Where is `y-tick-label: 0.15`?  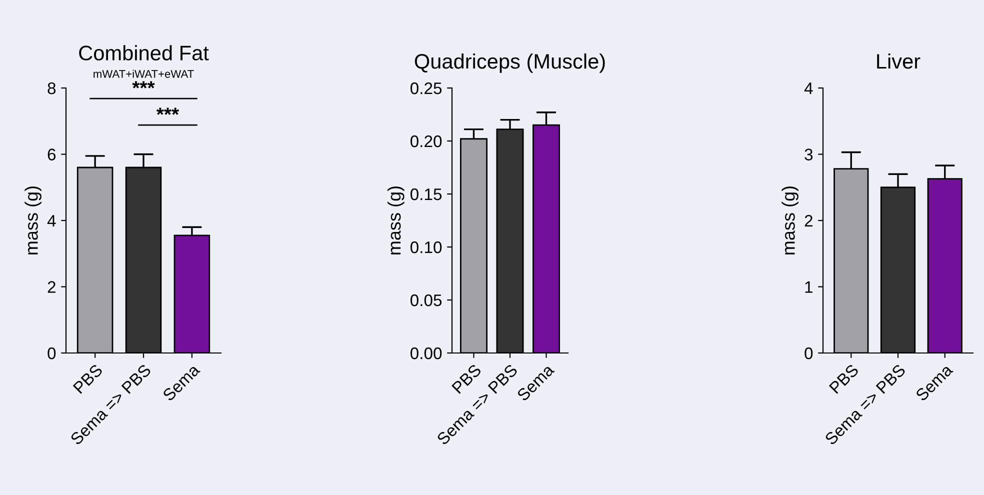 y-tick-label: 0.15 is located at coordinates (426, 194).